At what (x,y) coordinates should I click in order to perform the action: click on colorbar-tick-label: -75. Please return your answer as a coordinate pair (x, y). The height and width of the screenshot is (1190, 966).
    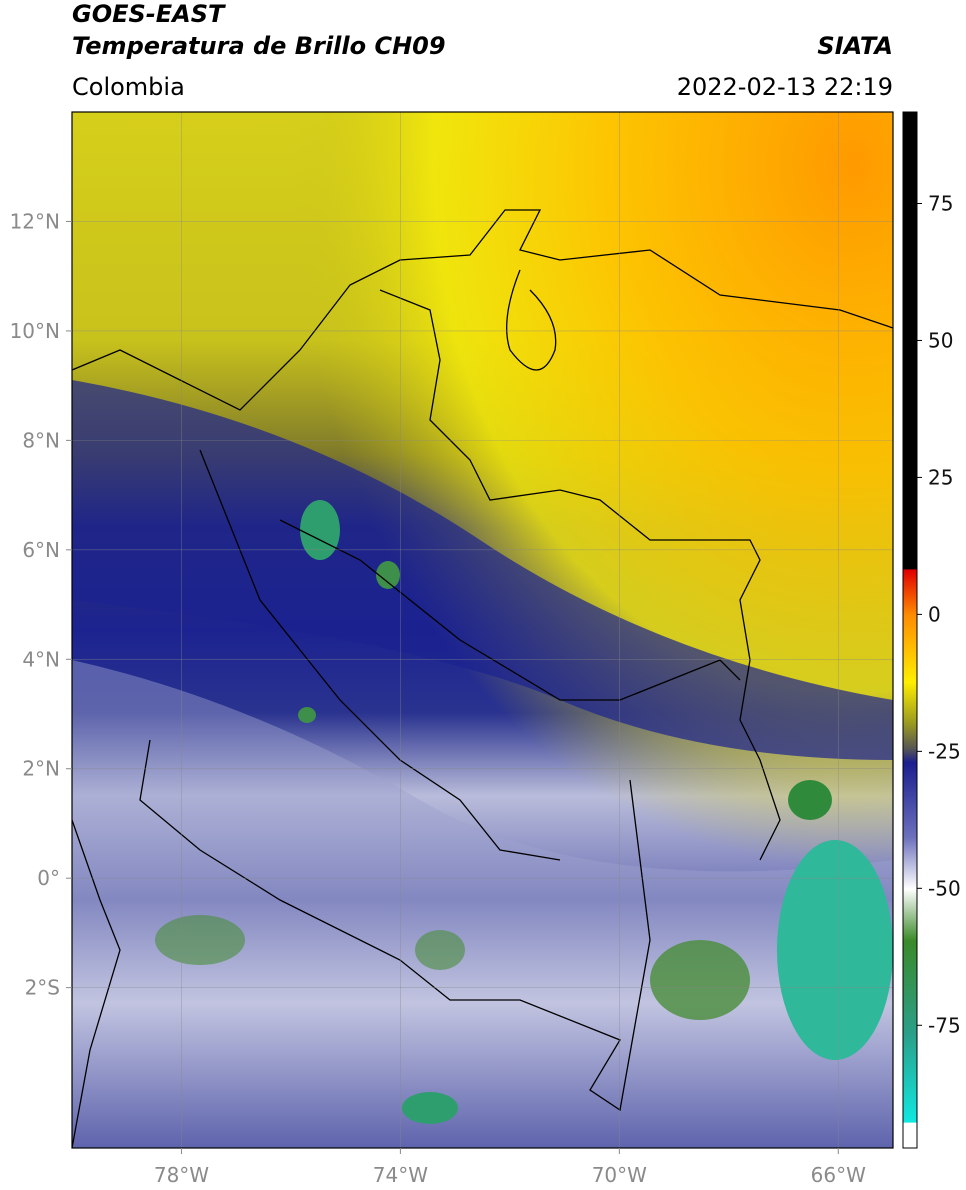
    Looking at the image, I should click on (944, 1025).